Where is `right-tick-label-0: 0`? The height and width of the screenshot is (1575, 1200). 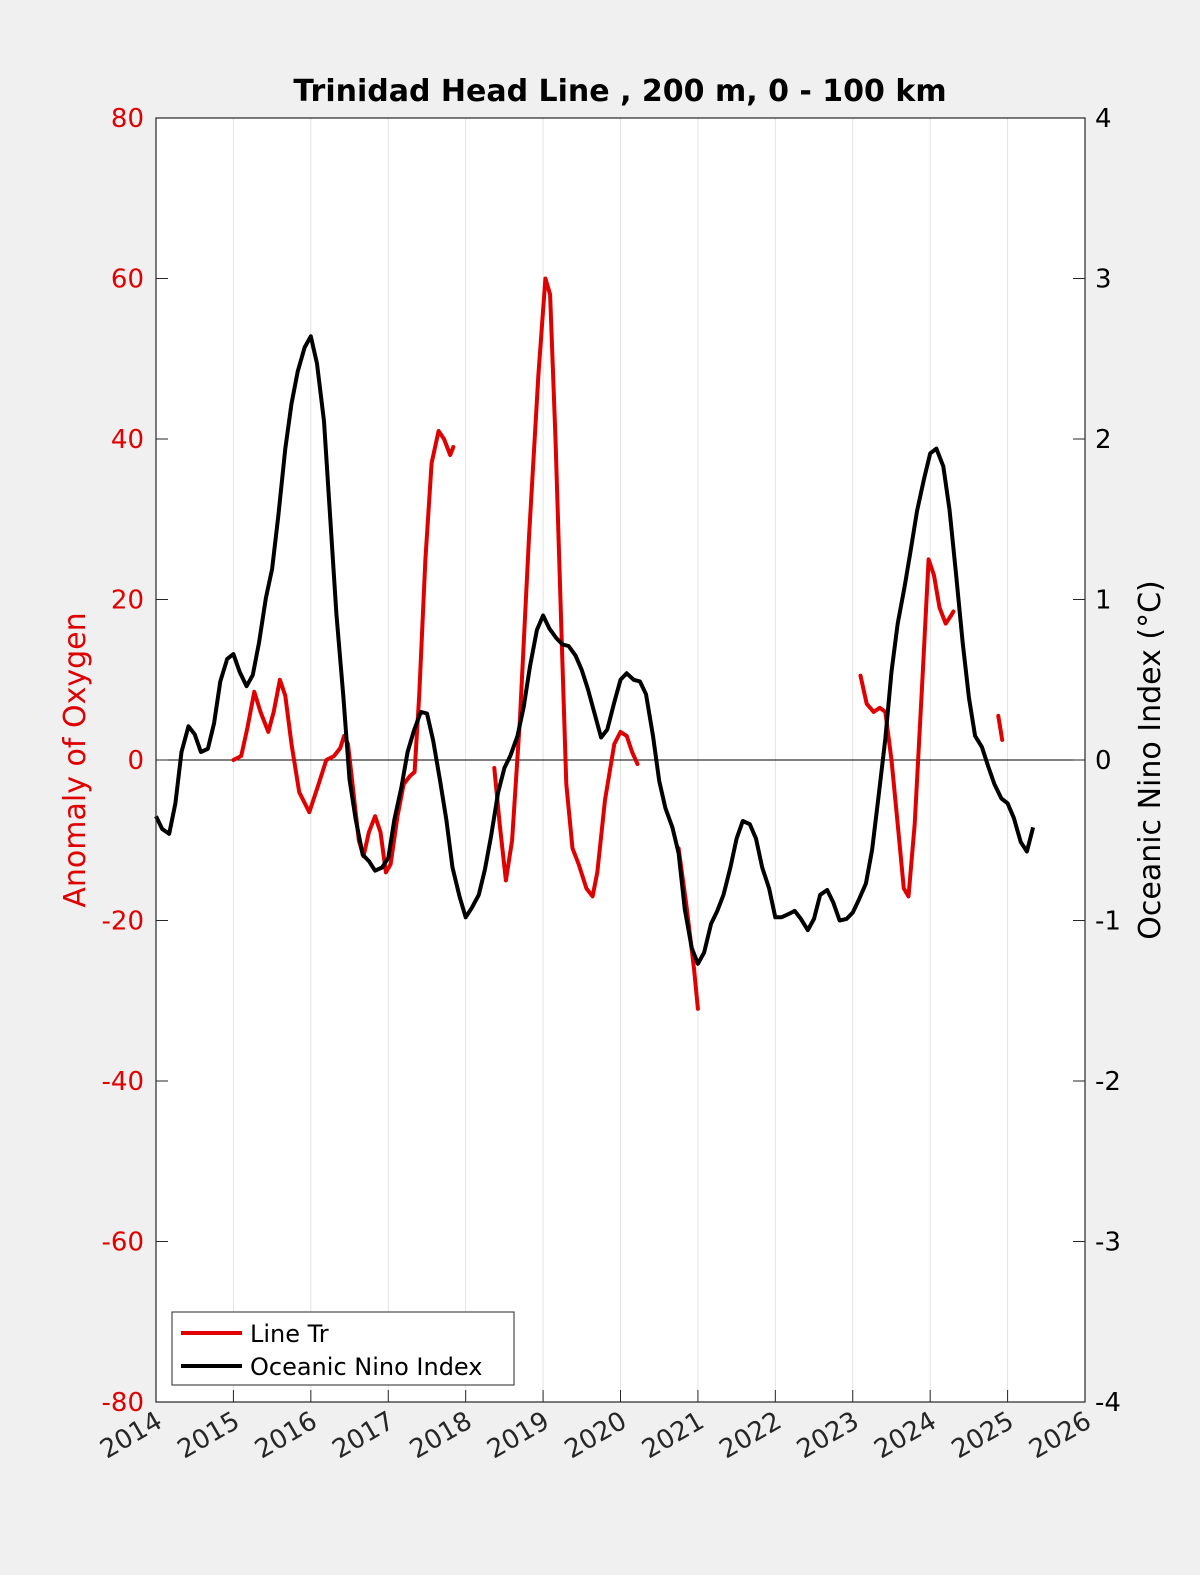 right-tick-label-0: 0 is located at coordinates (1103, 761).